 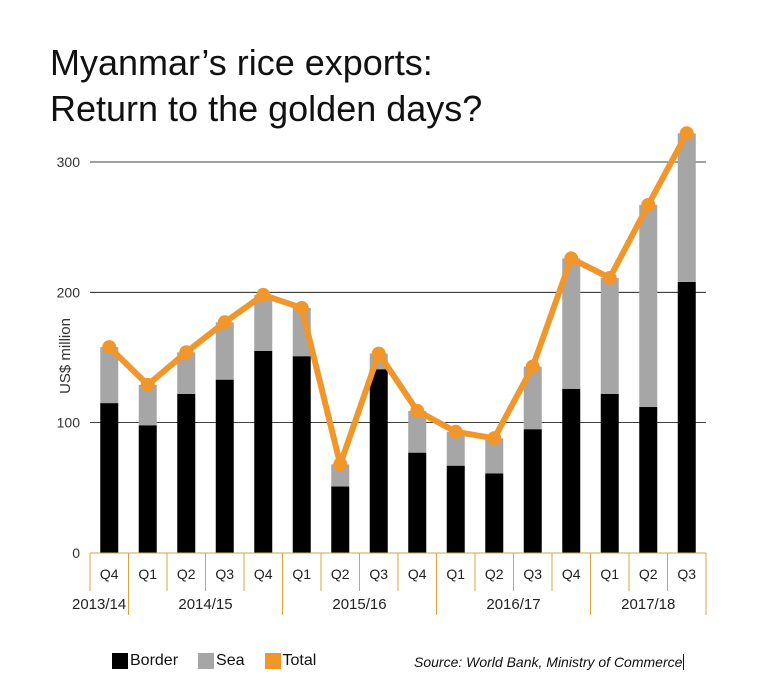 What do you see at coordinates (69, 423) in the screenshot?
I see `y-tick-label: 100` at bounding box center [69, 423].